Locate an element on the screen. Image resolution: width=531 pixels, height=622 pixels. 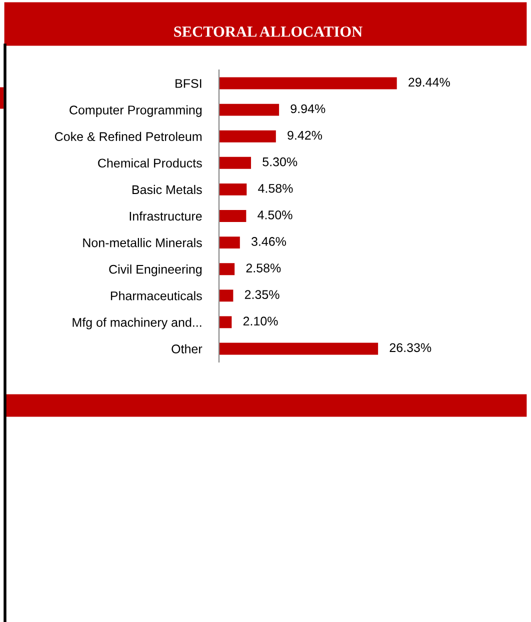
y-tick-label: Computer Programming is located at coordinates (136, 111).